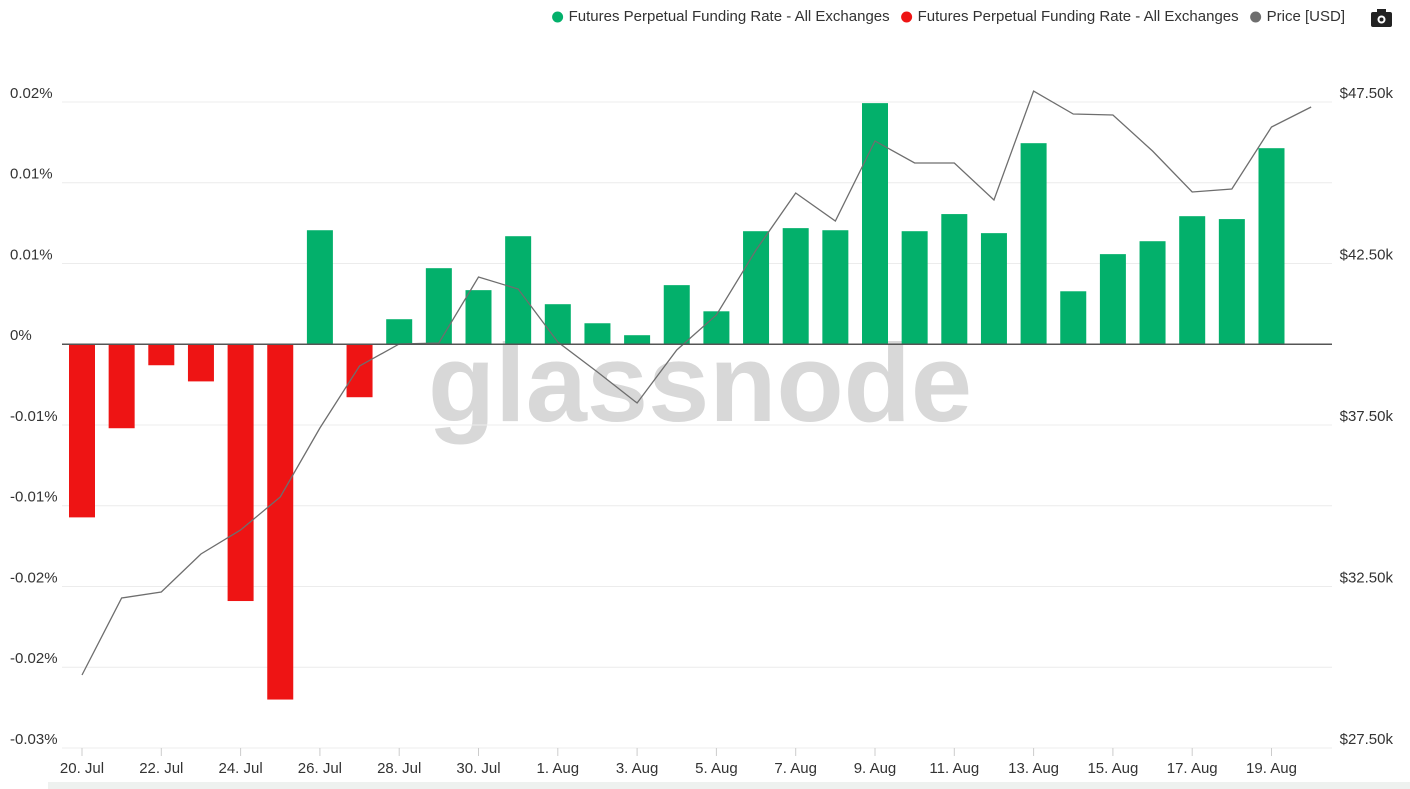  Describe the element at coordinates (716, 768) in the screenshot. I see `x-tick-label: 5. Aug` at that location.